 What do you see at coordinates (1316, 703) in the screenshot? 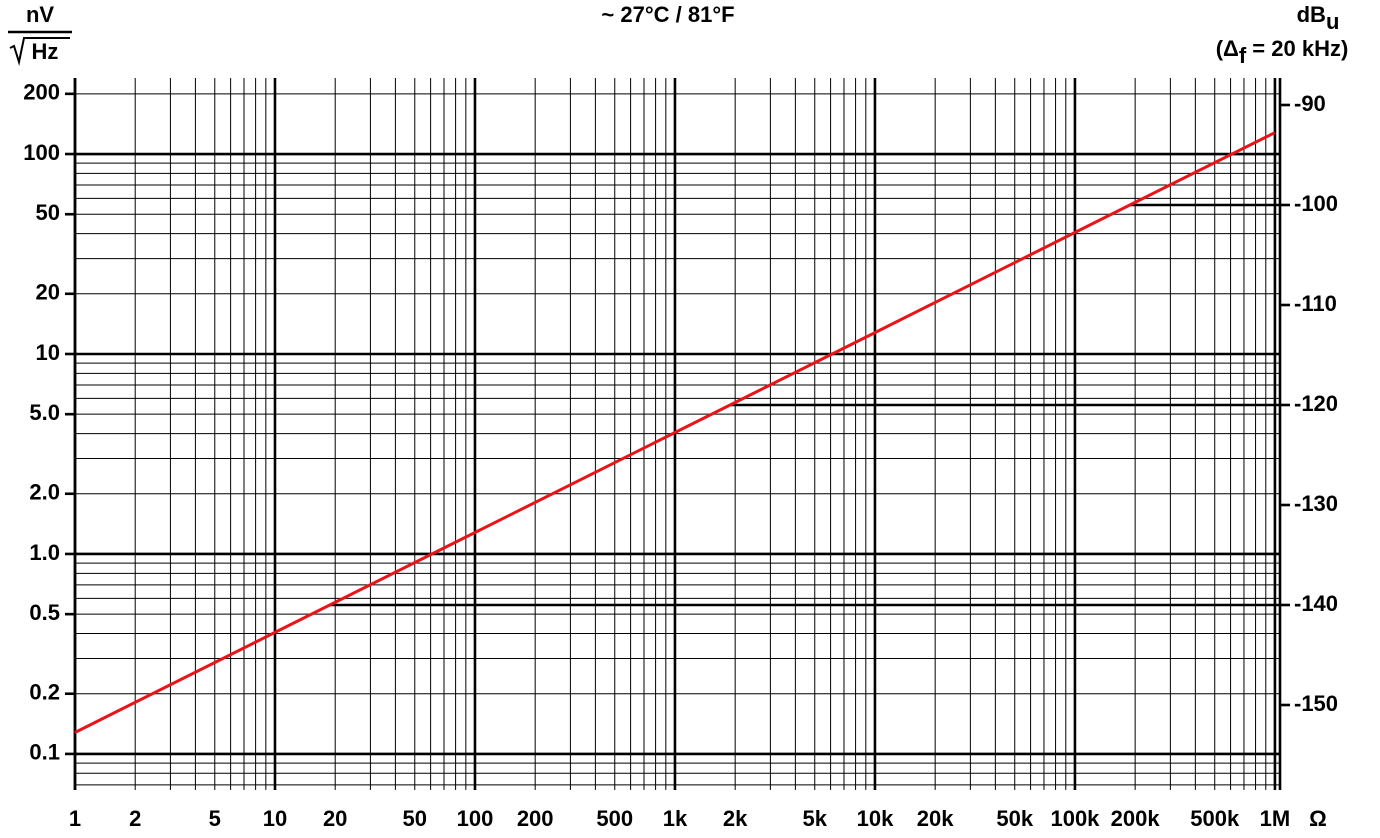
I see `y2-tick-label: -150` at bounding box center [1316, 703].